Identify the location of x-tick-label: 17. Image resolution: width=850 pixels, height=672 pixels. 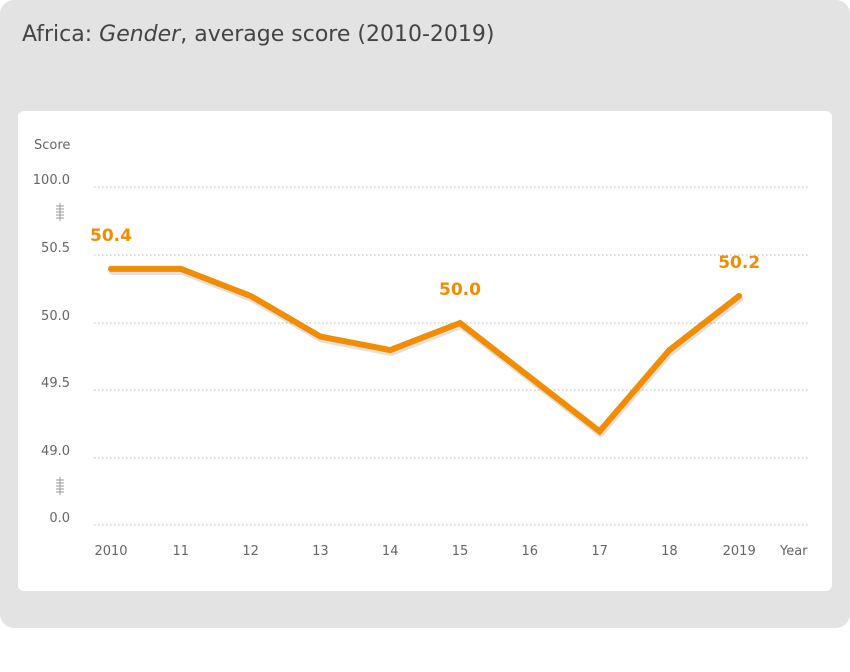
(599, 551).